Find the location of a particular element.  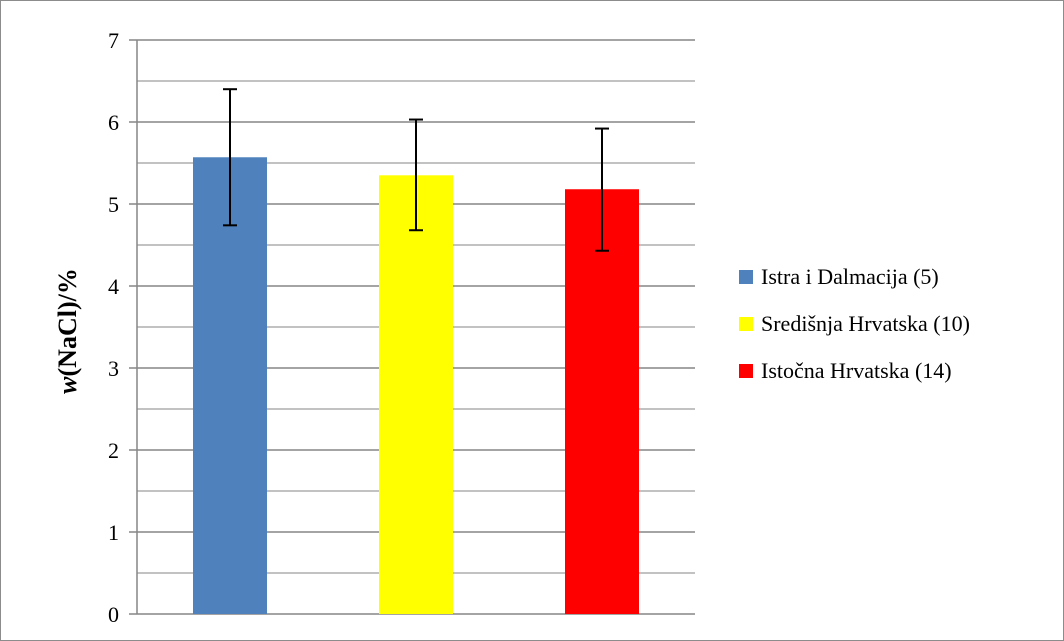

y-tick-label: 7 is located at coordinates (113, 40).